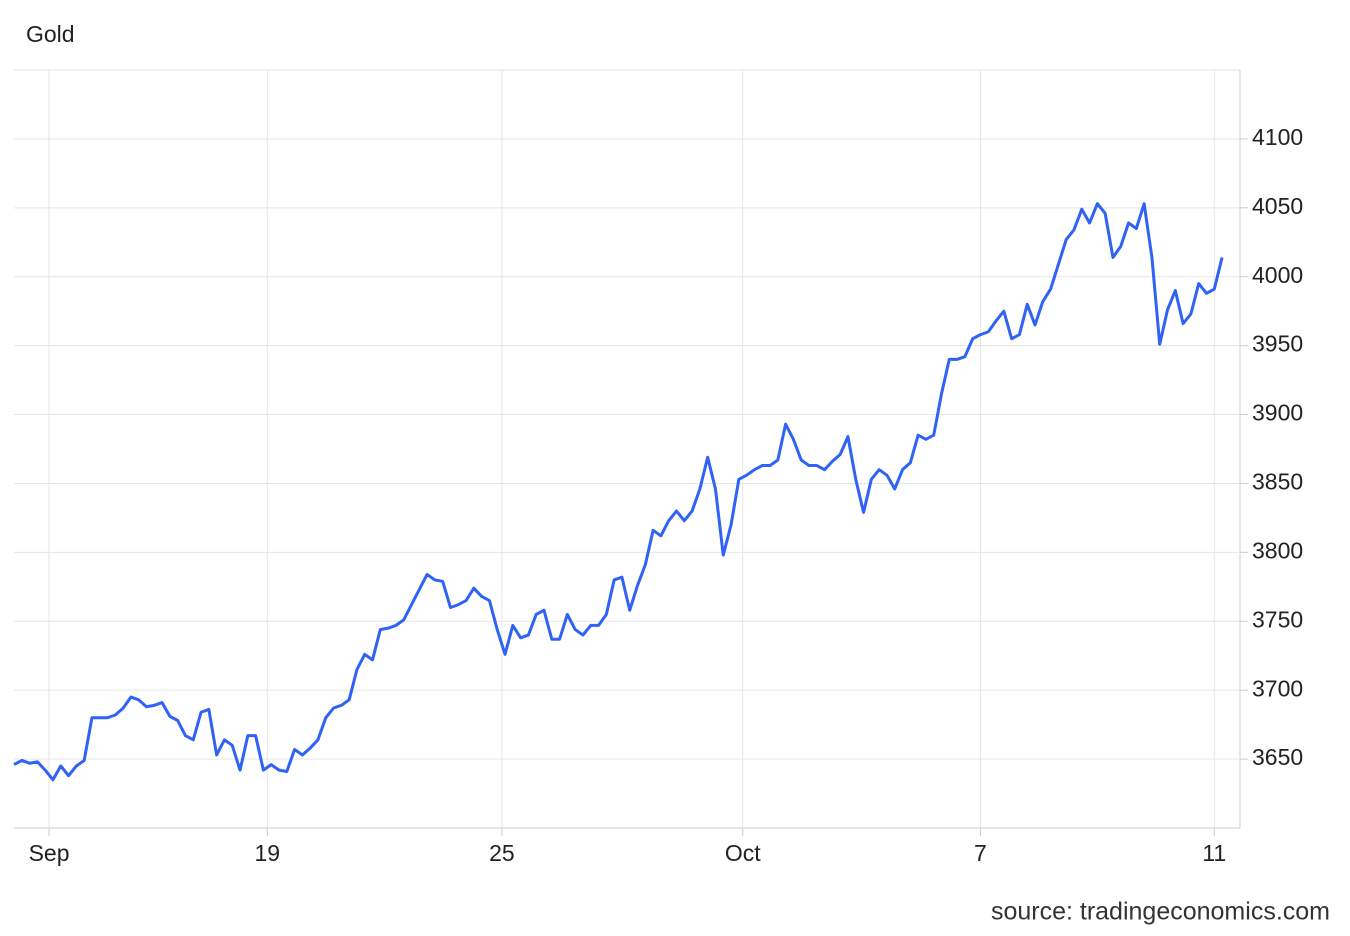 This screenshot has height=936, width=1350. I want to click on x-tick-label: Oct, so click(743, 853).